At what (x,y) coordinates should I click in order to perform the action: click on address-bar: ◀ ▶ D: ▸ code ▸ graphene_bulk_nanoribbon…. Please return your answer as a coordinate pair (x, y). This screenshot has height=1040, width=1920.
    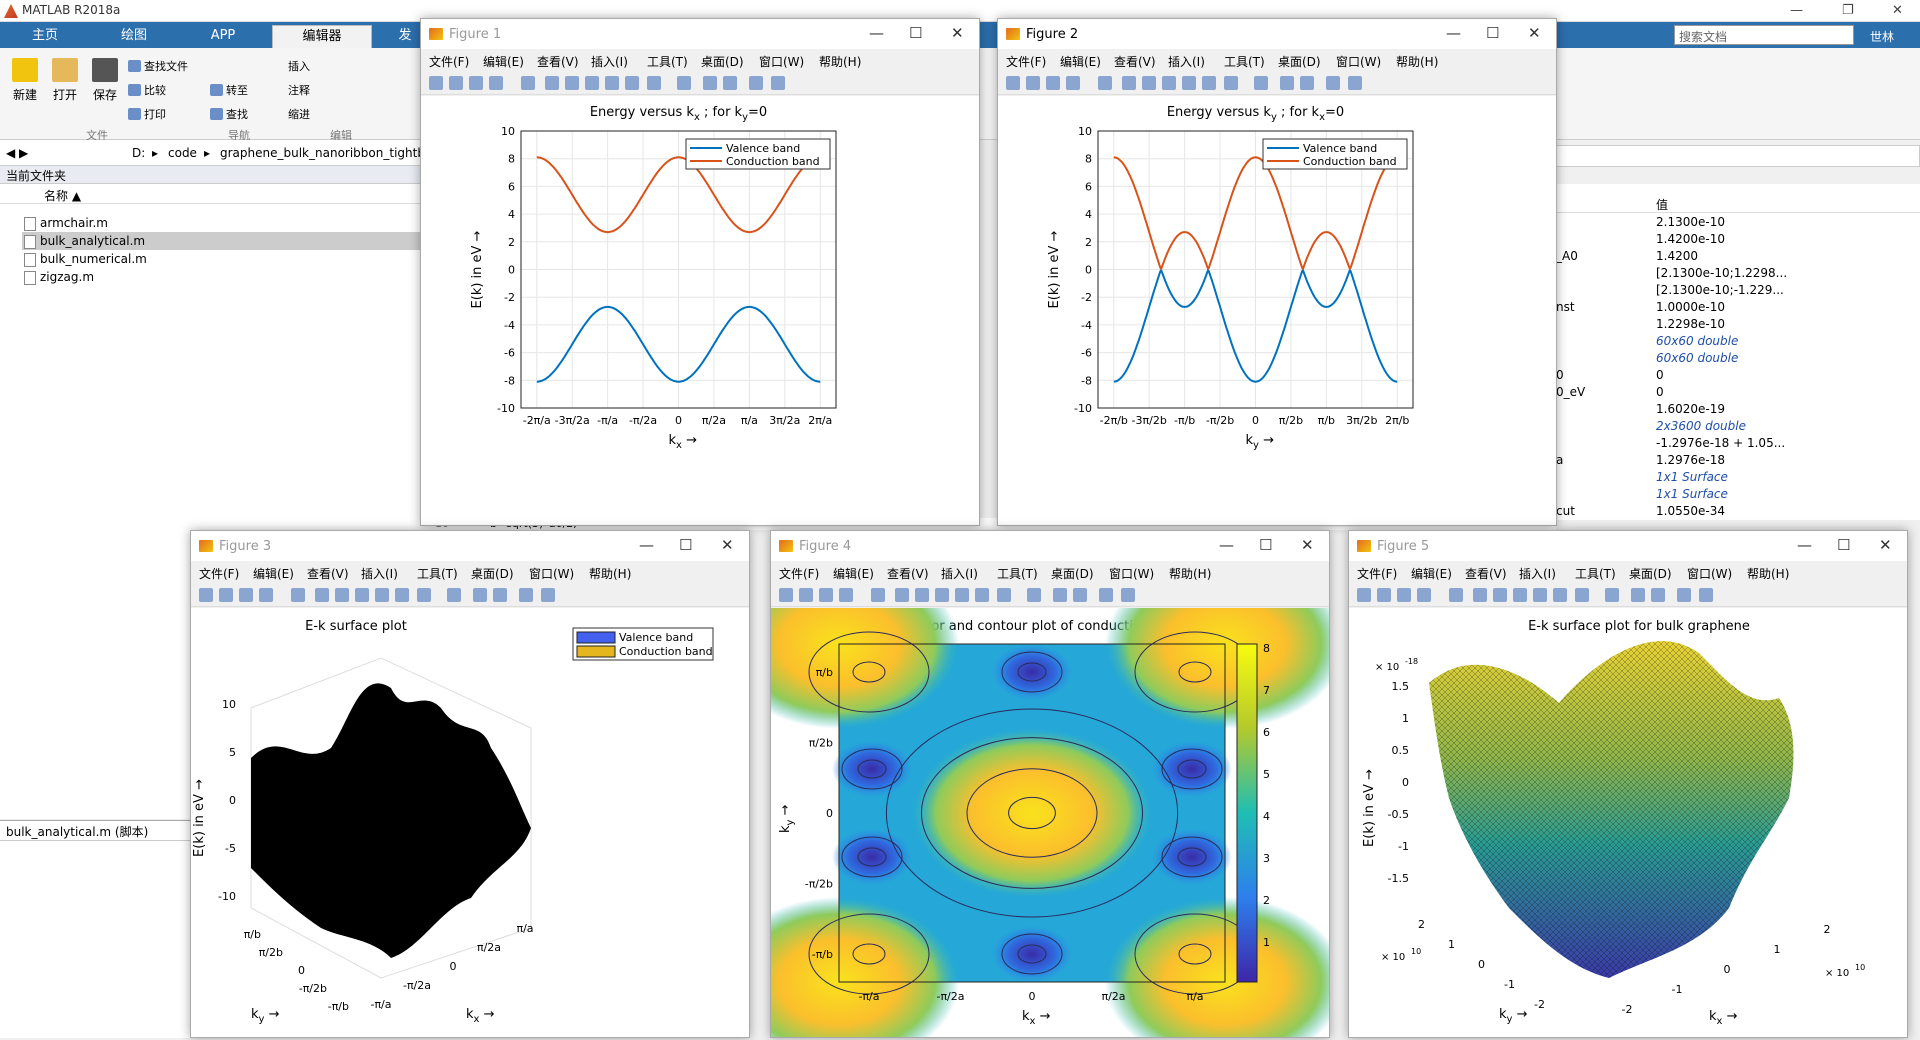
    Looking at the image, I should click on (214, 153).